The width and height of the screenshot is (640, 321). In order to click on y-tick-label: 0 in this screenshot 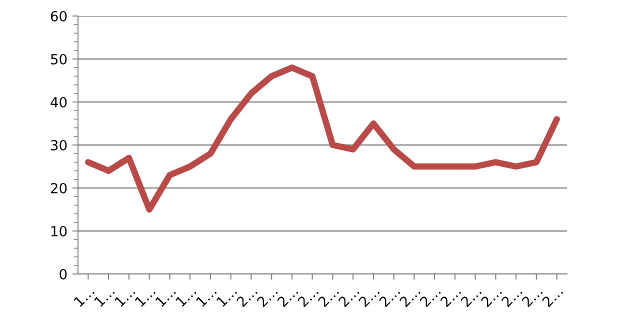, I will do `click(63, 274)`.